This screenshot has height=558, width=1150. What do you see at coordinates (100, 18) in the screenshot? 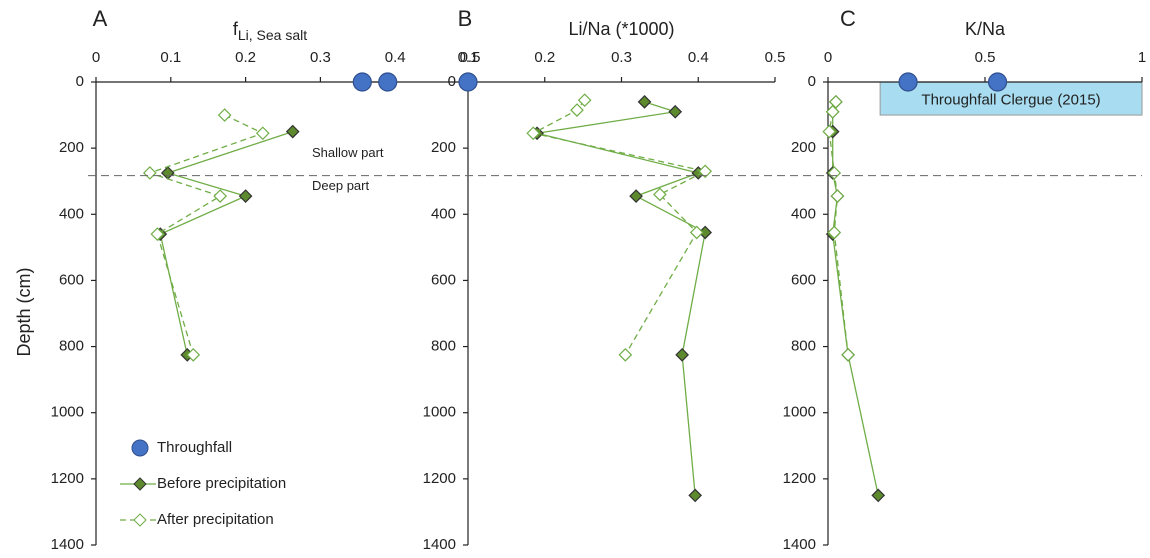
I see `panel-letter: A` at bounding box center [100, 18].